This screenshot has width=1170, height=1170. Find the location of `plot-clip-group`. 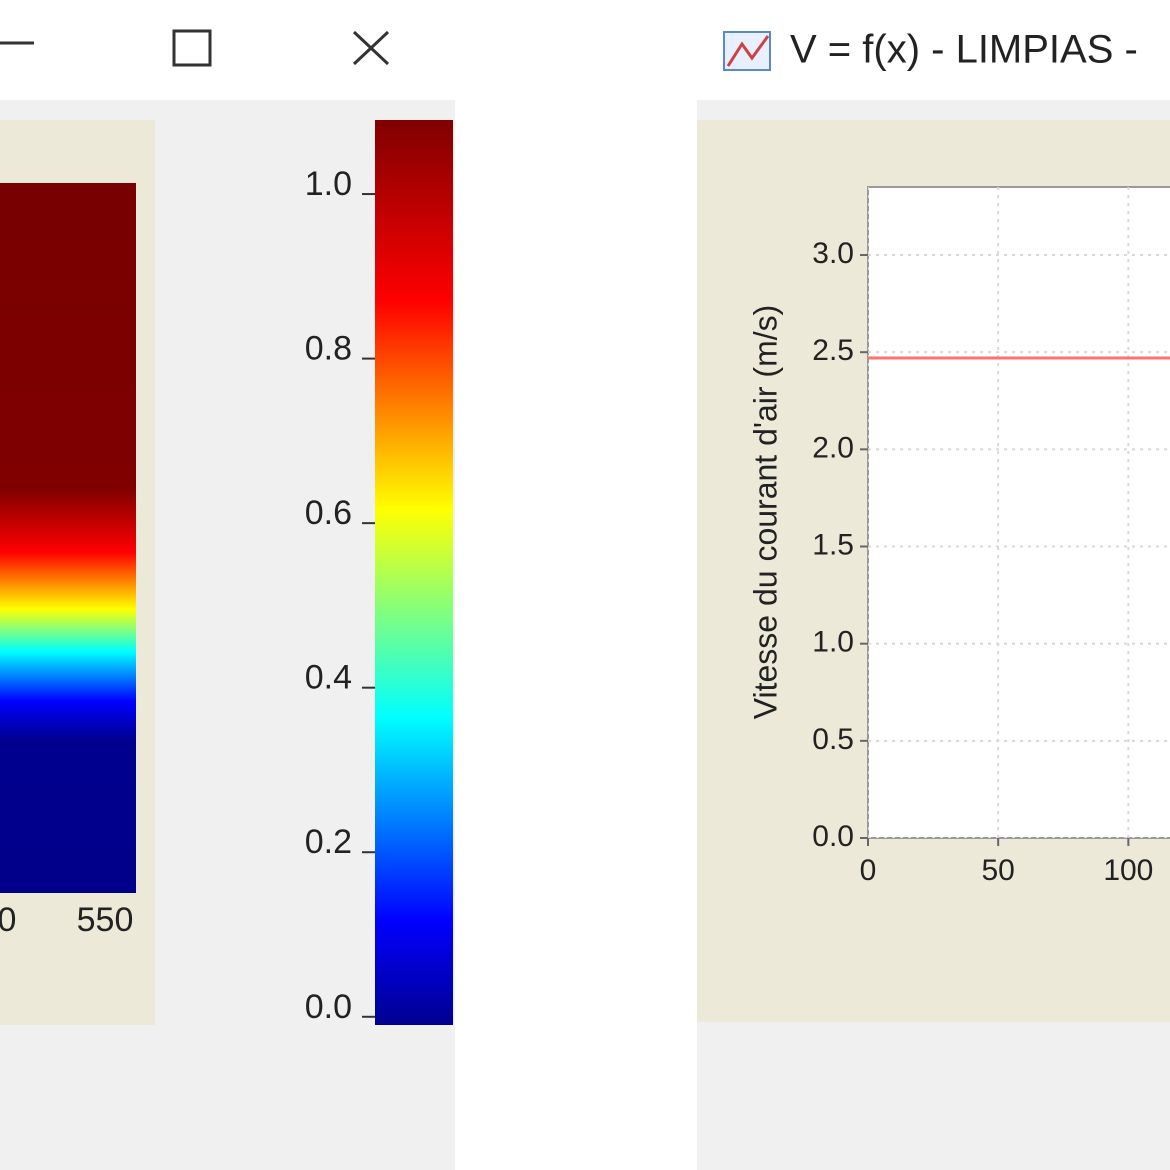

plot-clip-group is located at coordinates (1019, 512).